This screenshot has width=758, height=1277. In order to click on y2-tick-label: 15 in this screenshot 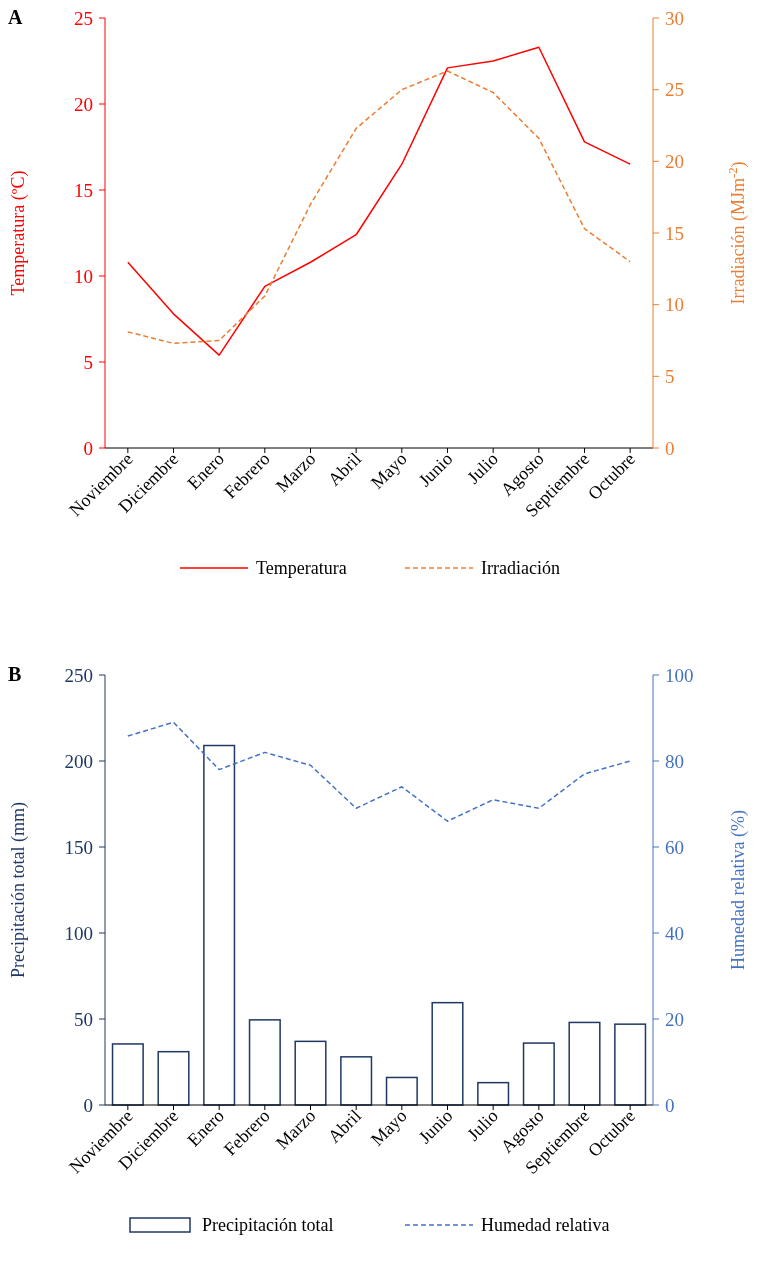, I will do `click(674, 233)`.